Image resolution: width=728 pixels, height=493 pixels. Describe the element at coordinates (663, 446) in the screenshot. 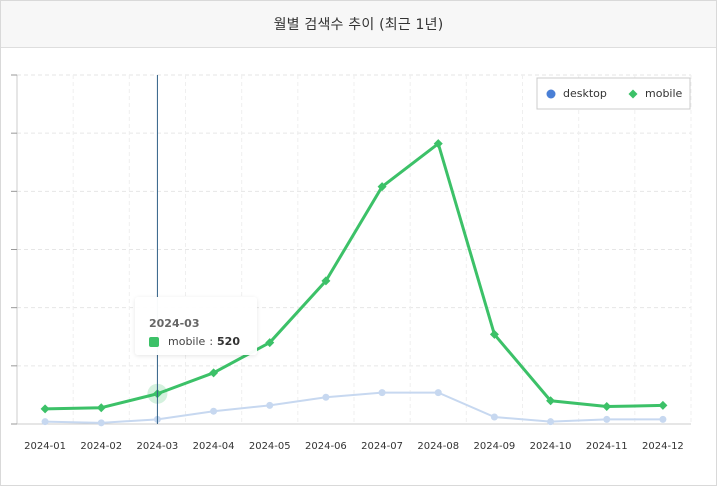

I see `x-tick-label: 2024-12` at that location.